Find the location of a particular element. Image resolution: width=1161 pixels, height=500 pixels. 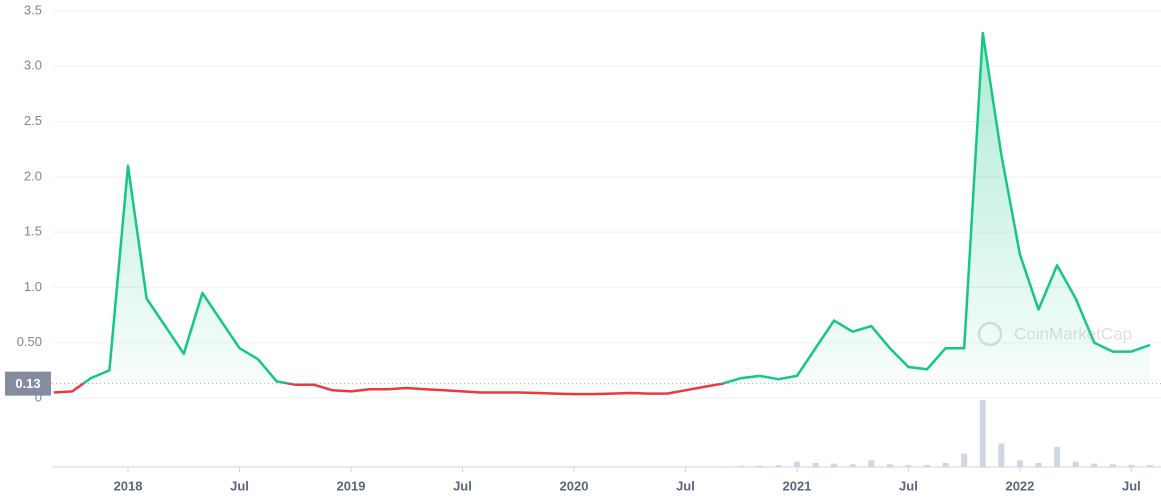

y-tick-label: 2.0 is located at coordinates (33, 175).